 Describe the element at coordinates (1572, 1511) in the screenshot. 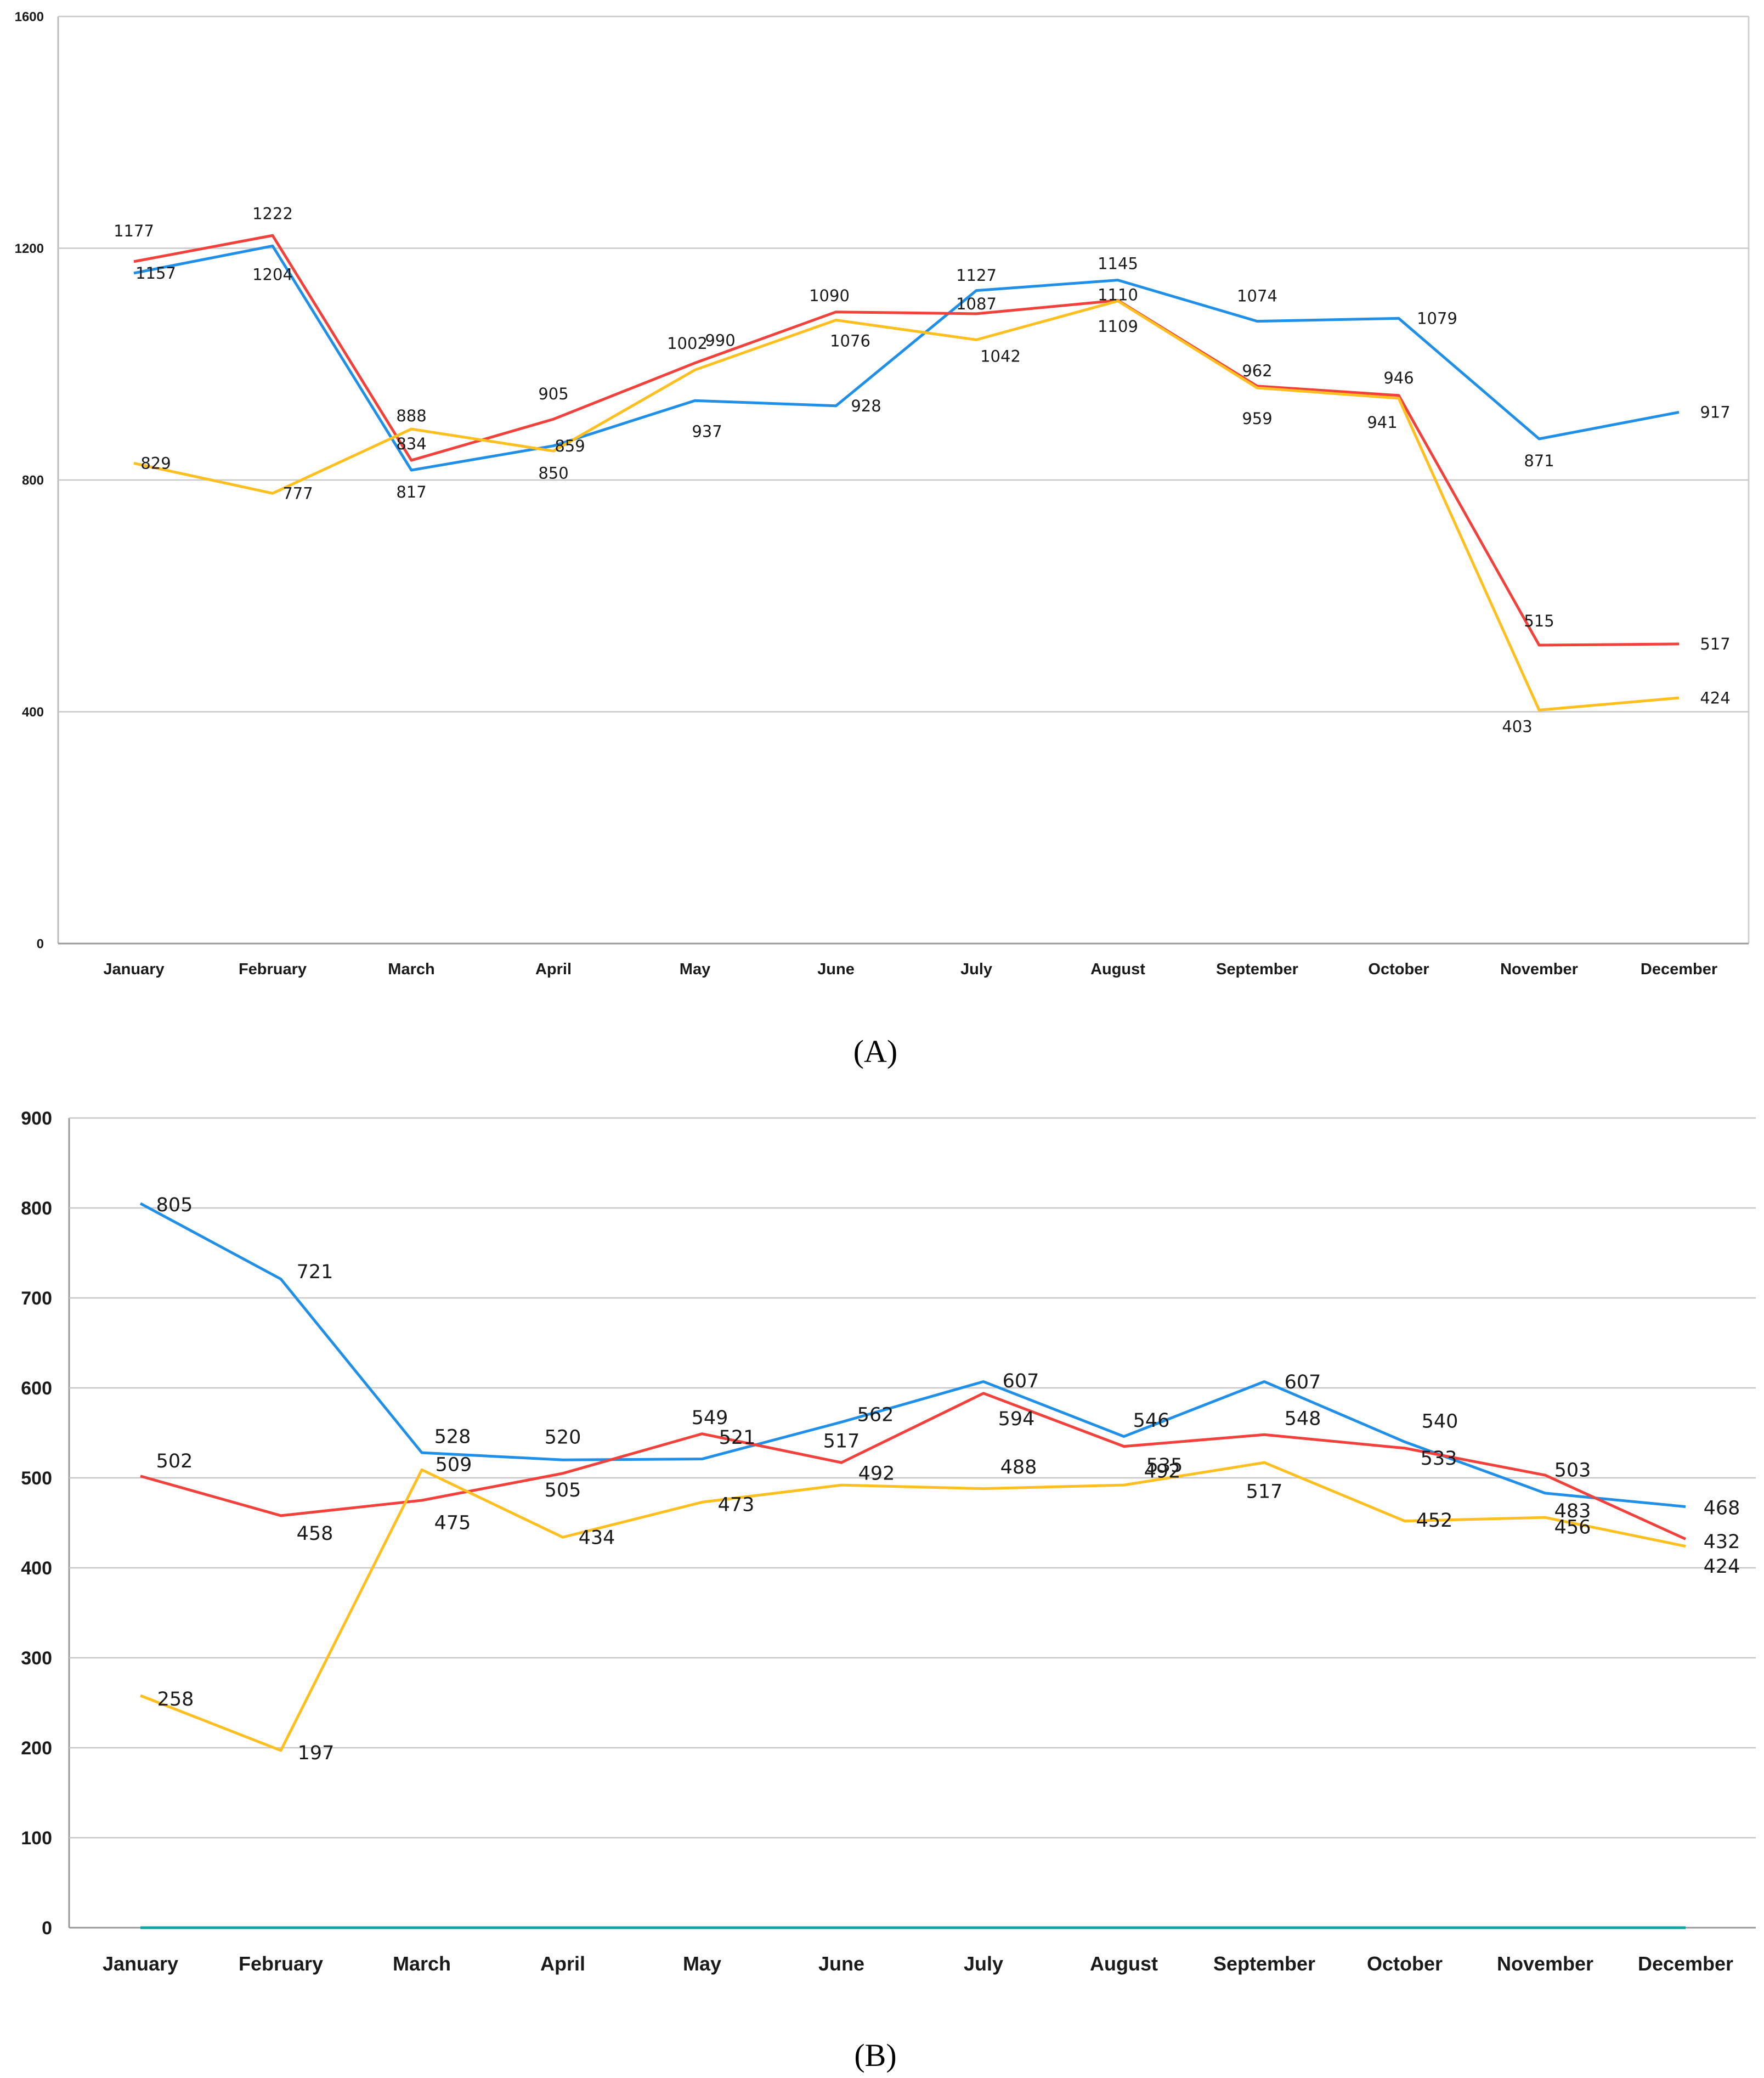

I see `data-label-blue: 483` at that location.